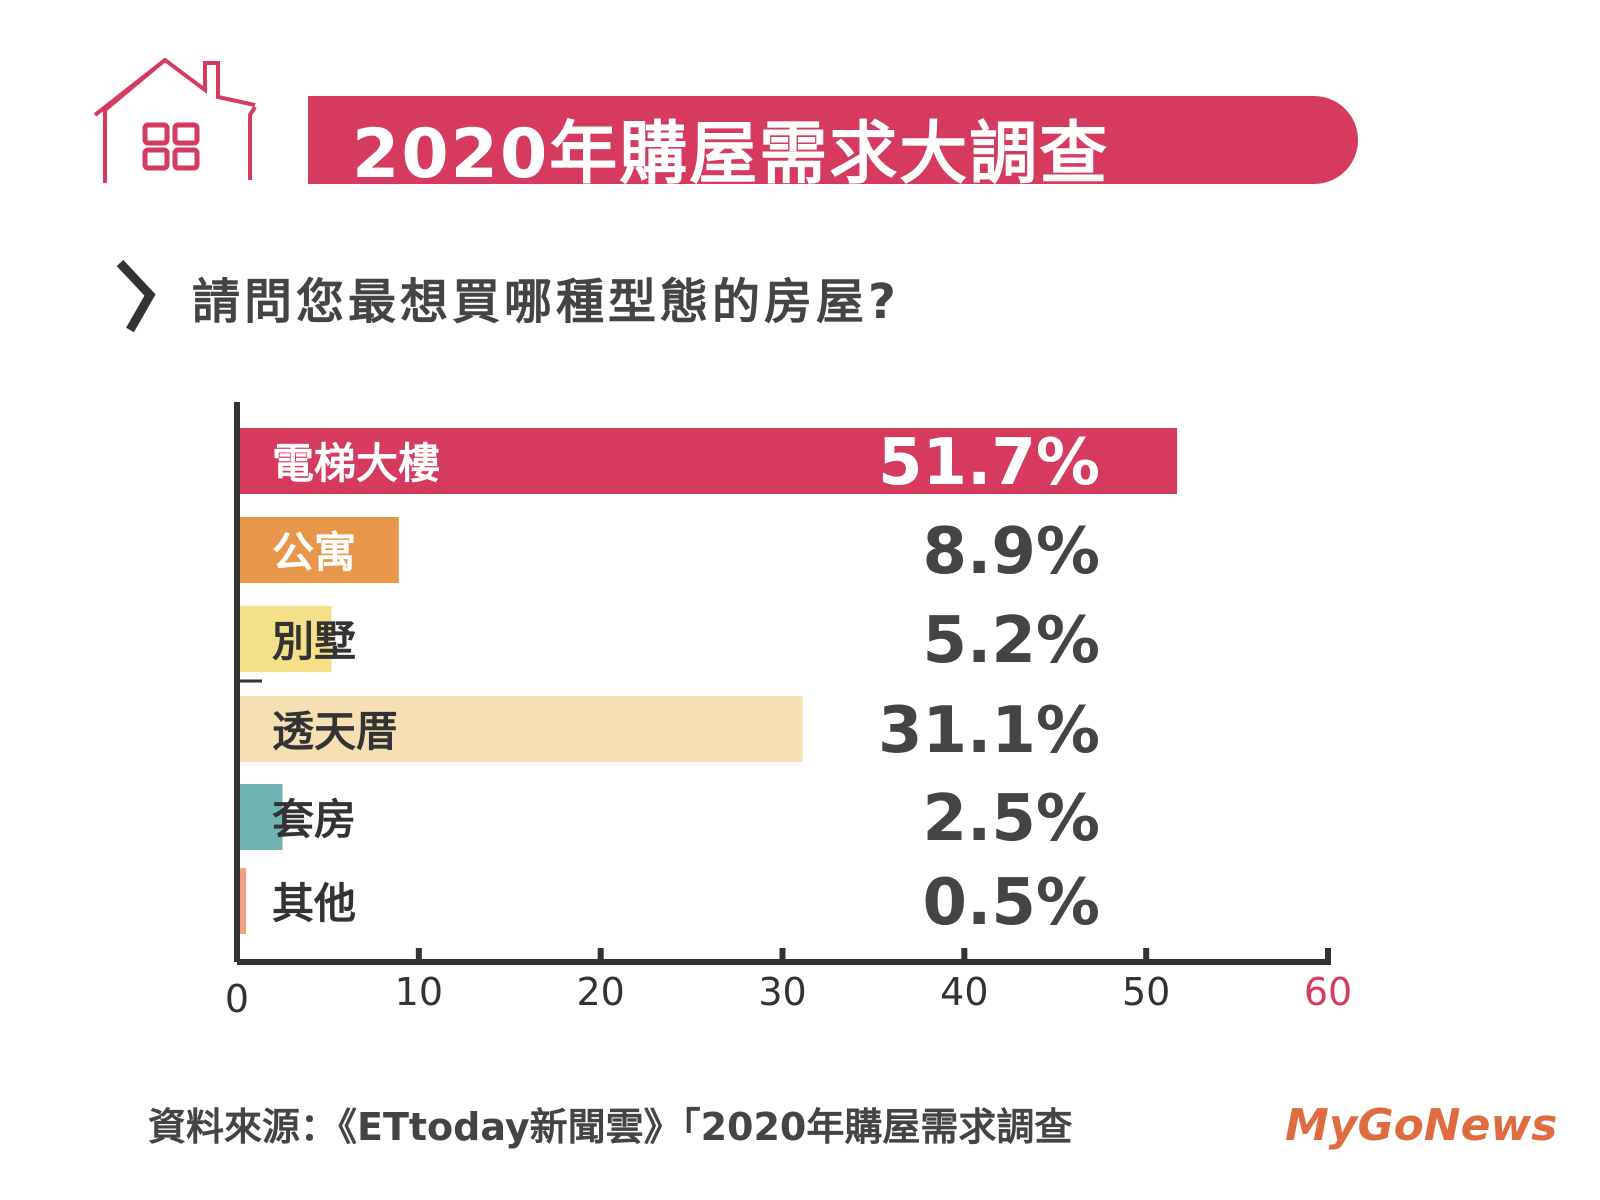 The image size is (1600, 1200). I want to click on value-label: 2.5%, so click(1012, 819).